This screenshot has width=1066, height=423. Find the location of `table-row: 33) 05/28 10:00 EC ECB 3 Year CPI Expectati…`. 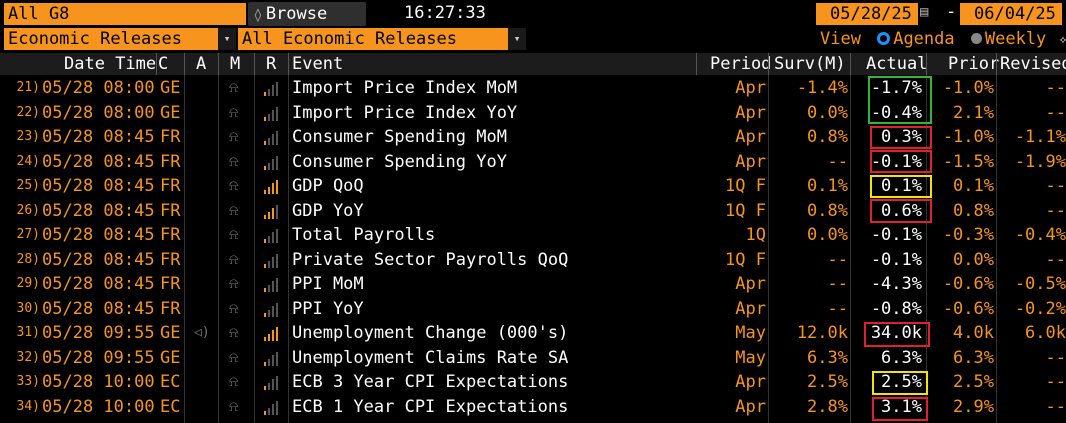

table-row: 33) 05/28 10:00 EC ECB 3 Year CPI Expectati… is located at coordinates (533, 382).